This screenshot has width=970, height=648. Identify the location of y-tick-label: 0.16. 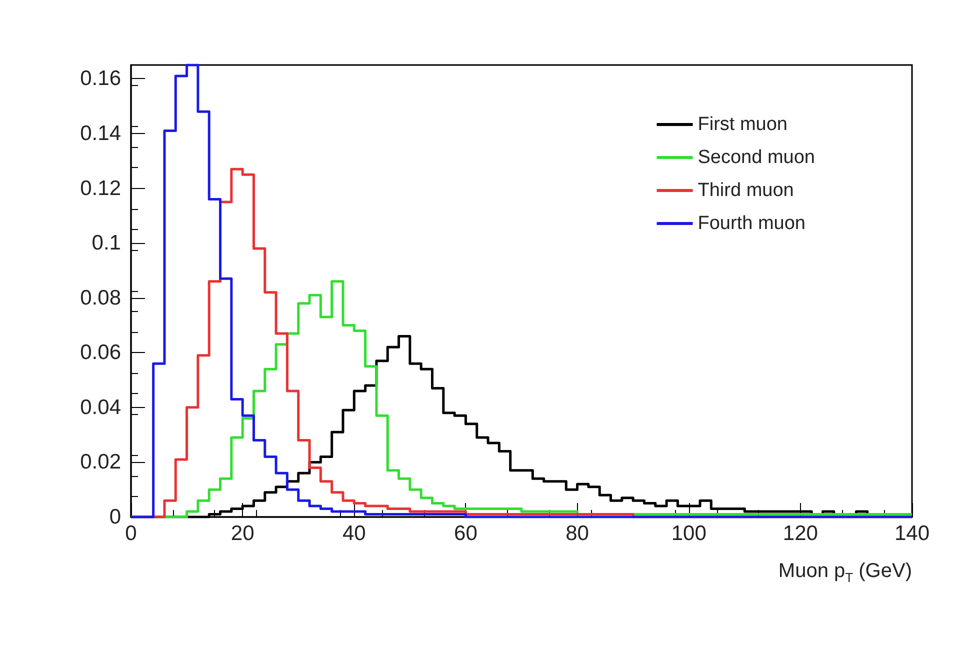
(100, 78).